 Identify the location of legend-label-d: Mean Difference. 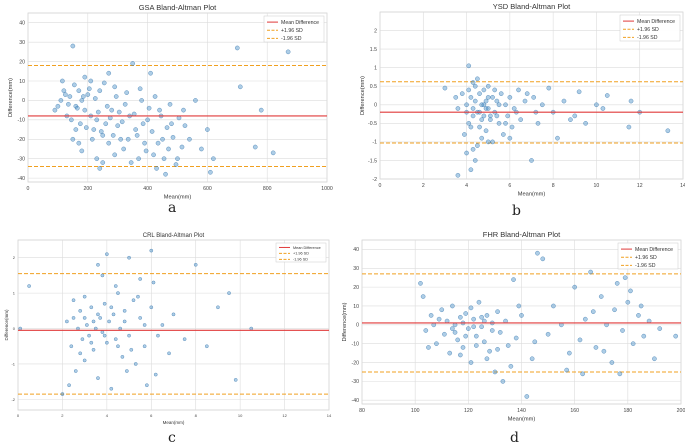
(654, 250).